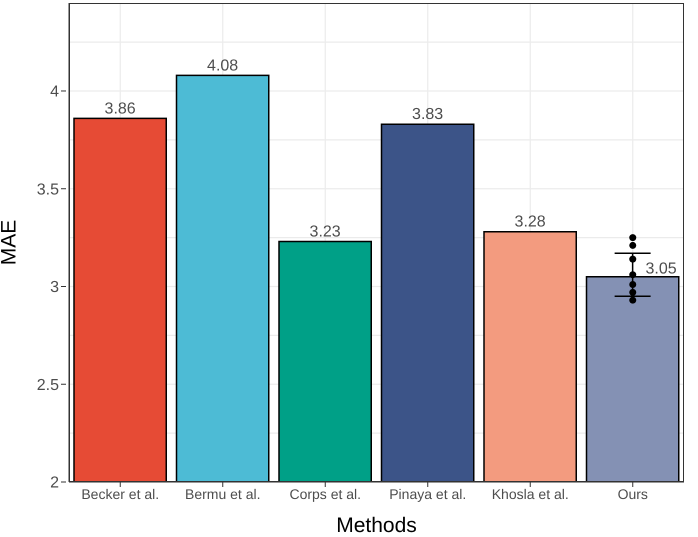 This screenshot has width=698, height=537. I want to click on data-label: 3.86, so click(120, 109).